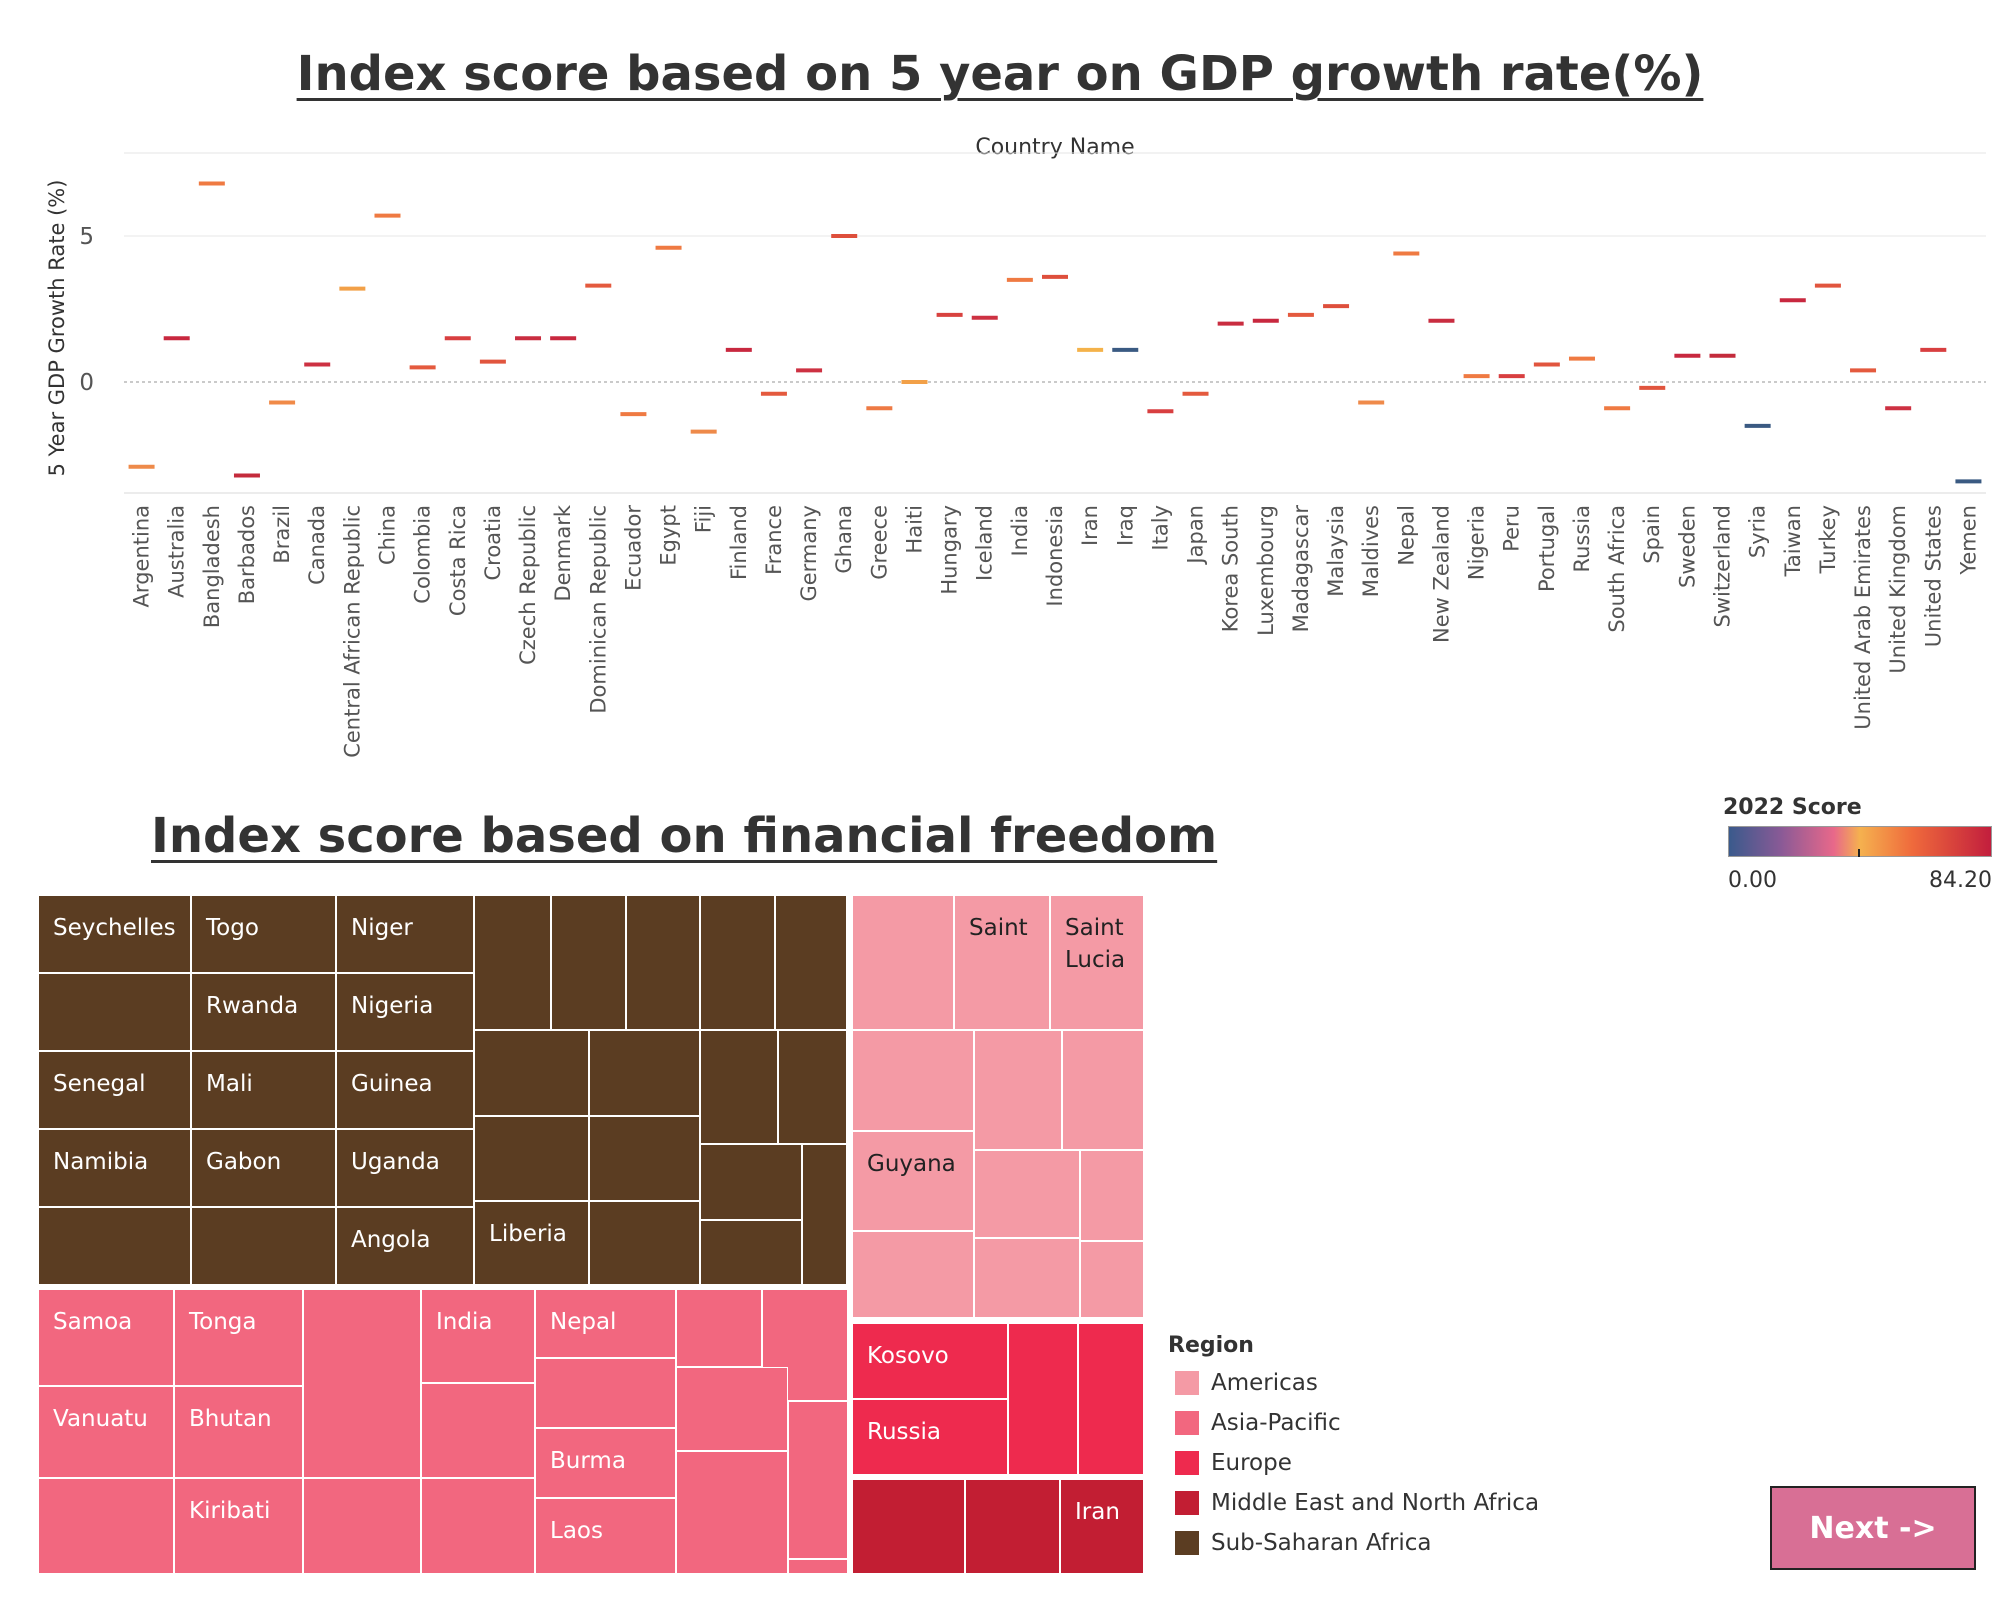  I want to click on x-tick-label: Germany, so click(809, 553).